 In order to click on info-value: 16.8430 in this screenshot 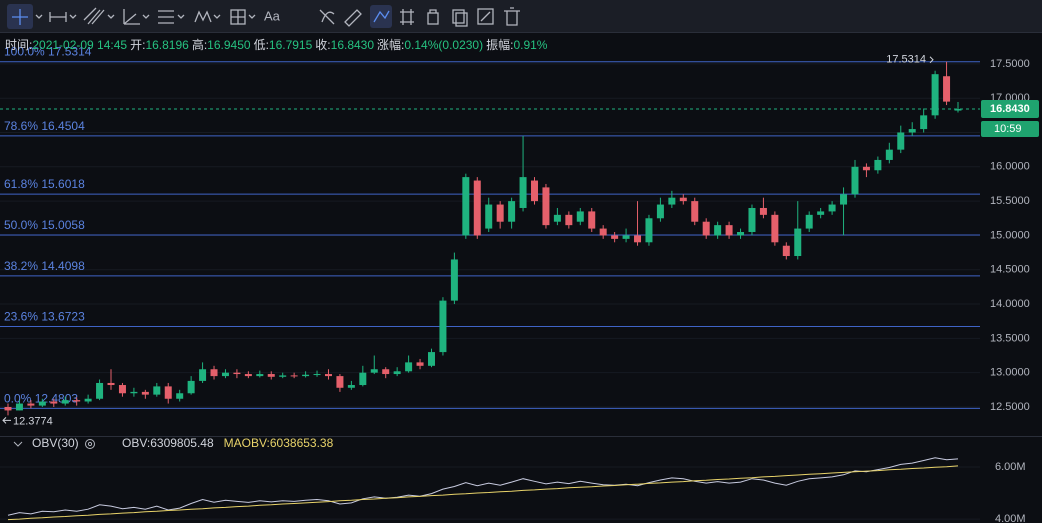, I will do `click(352, 45)`.